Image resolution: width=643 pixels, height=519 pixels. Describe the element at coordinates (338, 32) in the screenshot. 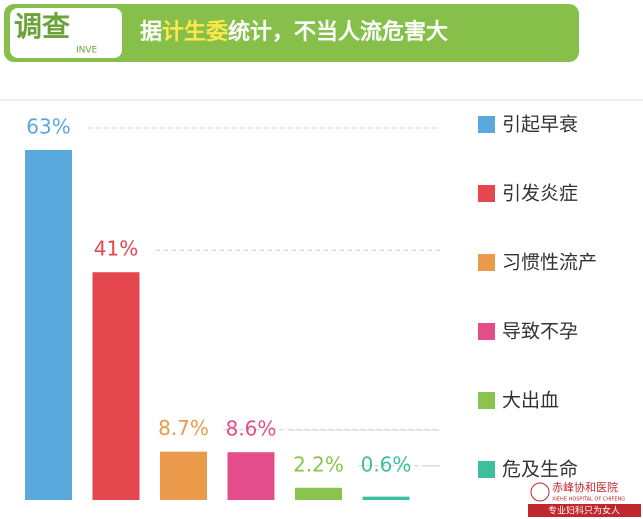

I see `title-part: 统计，不当人流危害大` at that location.